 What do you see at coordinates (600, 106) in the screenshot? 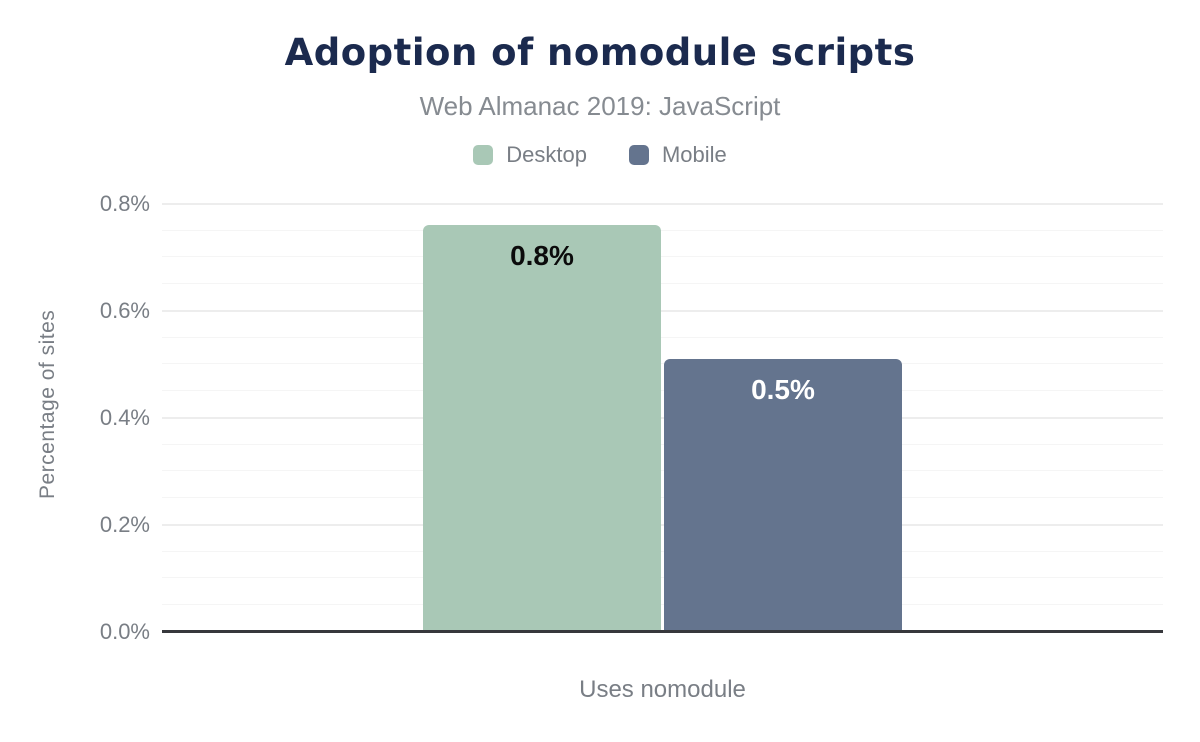
I see `chart-subtitle: Web Almanac 2019: JavaScript` at bounding box center [600, 106].